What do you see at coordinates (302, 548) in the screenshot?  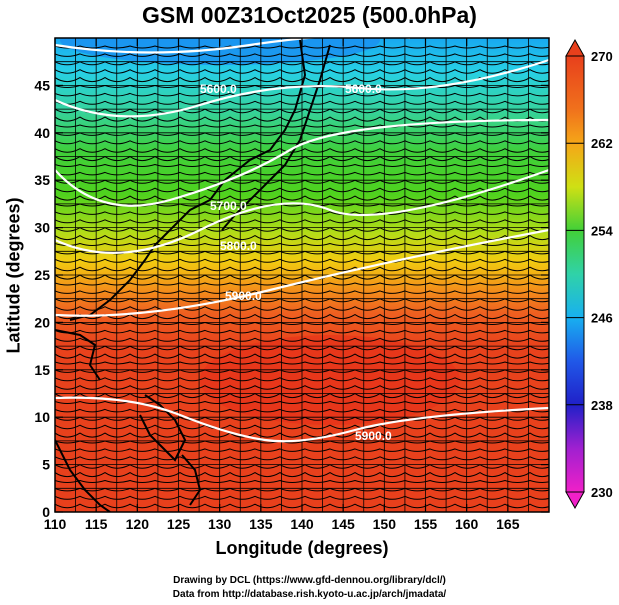 I see `x-axis-label: Longitude (degrees)` at bounding box center [302, 548].